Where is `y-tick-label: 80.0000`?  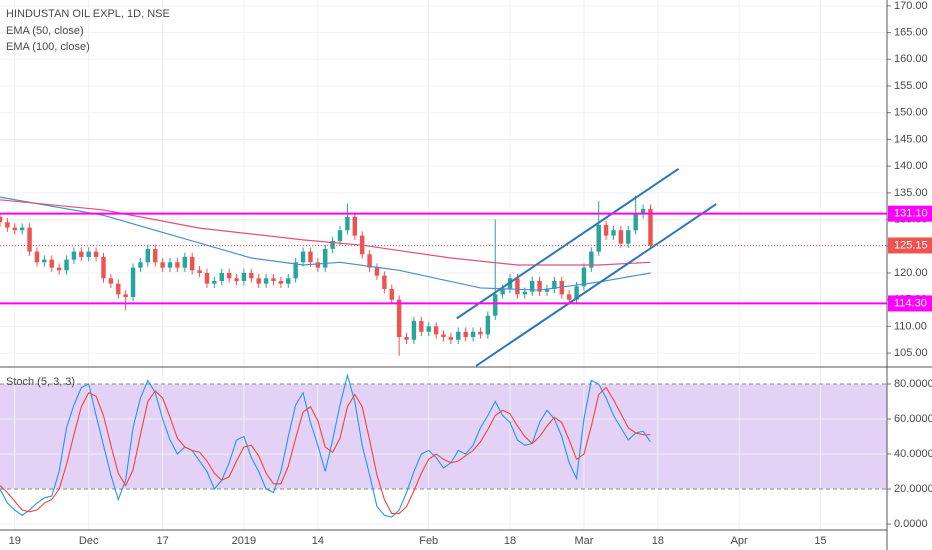
y-tick-label: 80.0000 is located at coordinates (913, 384).